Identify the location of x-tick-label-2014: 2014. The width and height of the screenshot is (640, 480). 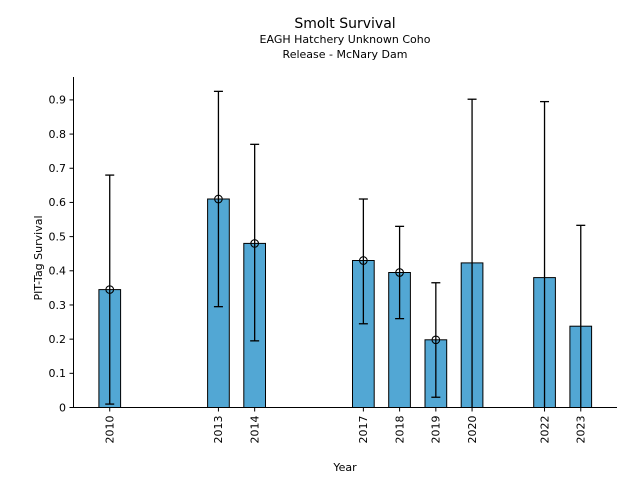
(254, 430).